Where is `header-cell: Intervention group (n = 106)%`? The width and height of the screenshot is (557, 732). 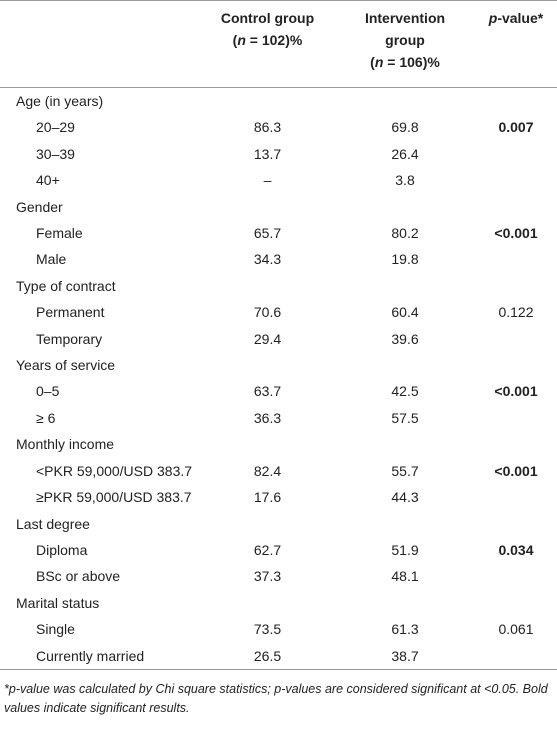
header-cell: Intervention group (n = 106)% is located at coordinates (405, 44).